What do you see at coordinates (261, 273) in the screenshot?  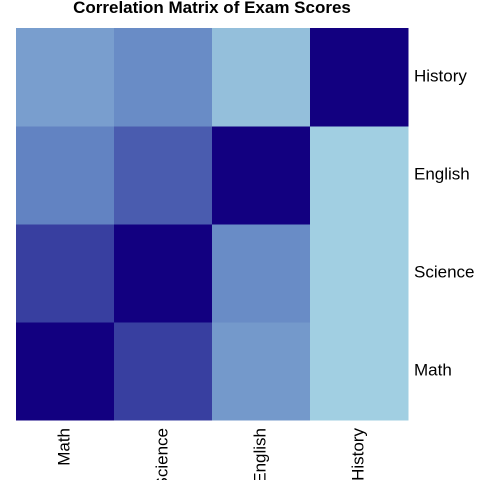 I see `heatmap-cell-science-english` at bounding box center [261, 273].